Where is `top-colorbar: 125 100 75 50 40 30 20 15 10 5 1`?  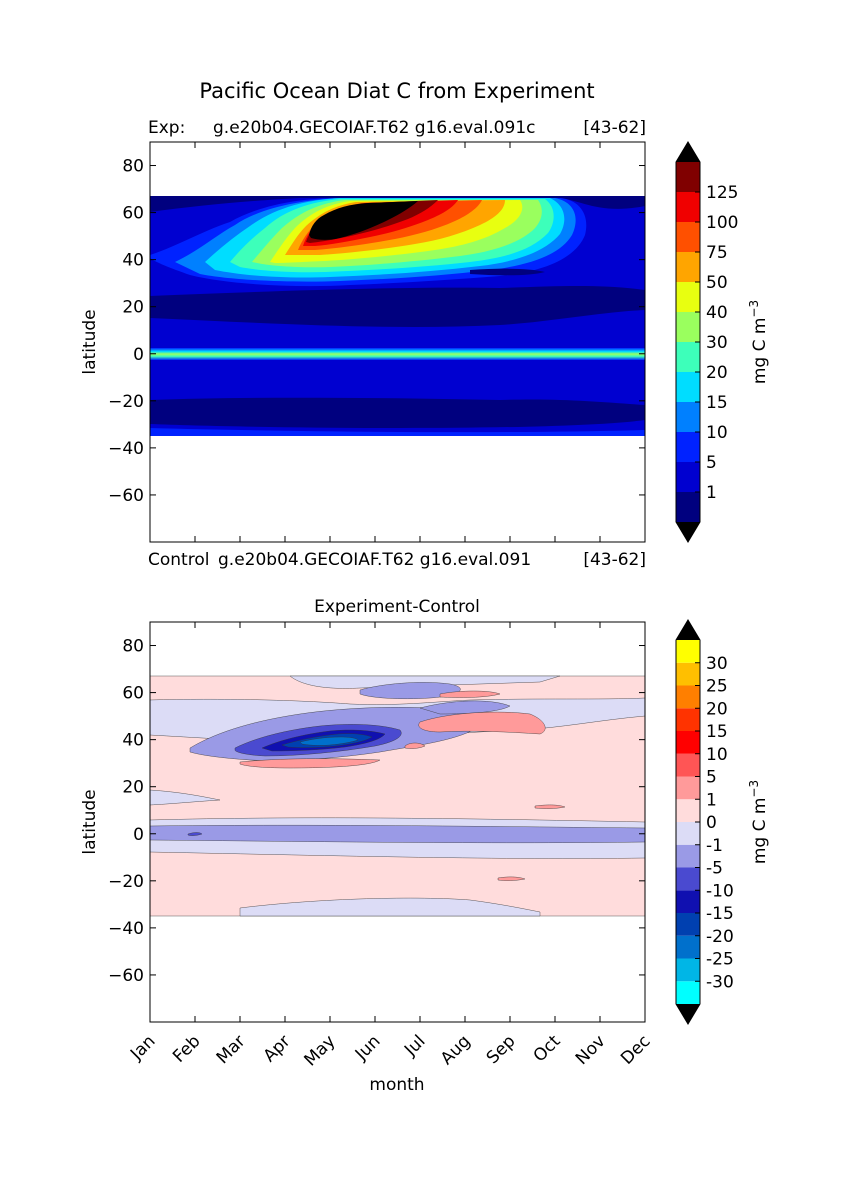
top-colorbar: 125 100 75 50 40 30 20 15 10 5 1 is located at coordinates (706, 342).